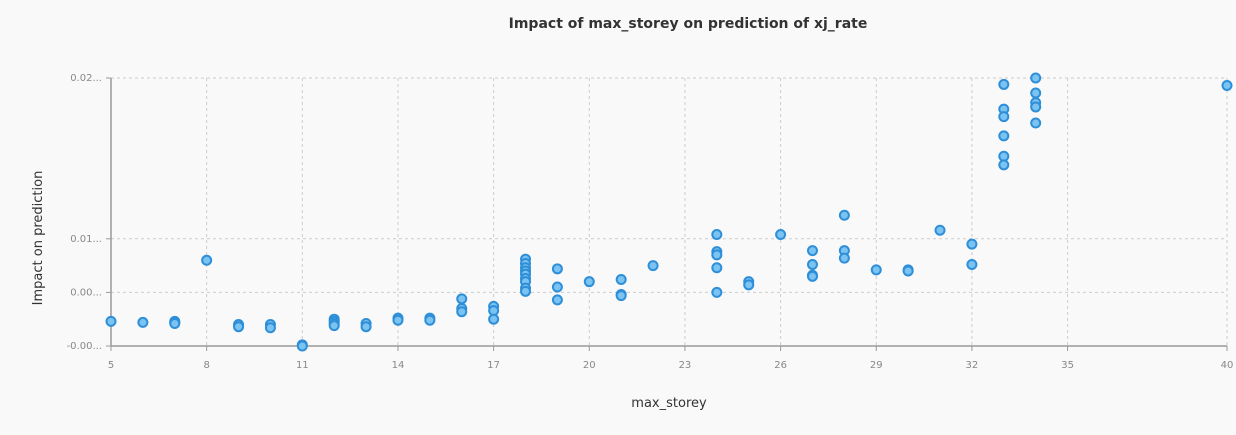 The width and height of the screenshot is (1236, 435). I want to click on y-axis-label: Impact on prediction, so click(38, 238).